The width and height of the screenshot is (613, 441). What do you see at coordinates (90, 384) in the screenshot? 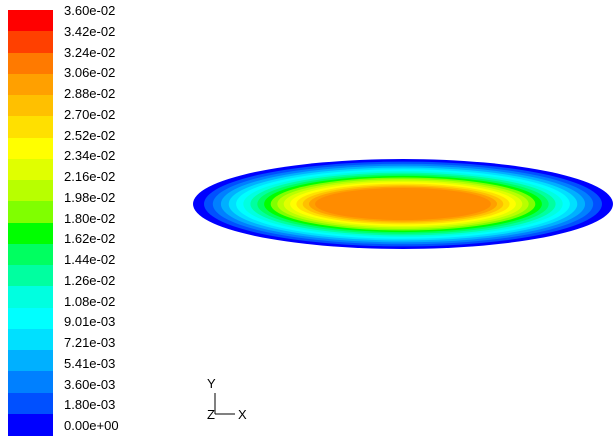
I see `colorbar-label: 3.60e-03` at bounding box center [90, 384].